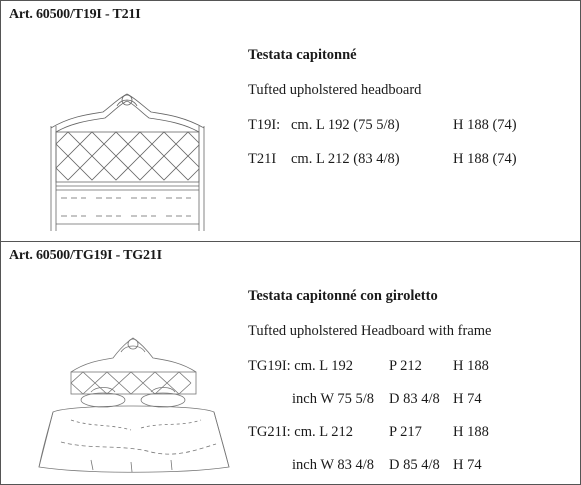 The image size is (581, 485). Describe the element at coordinates (262, 159) in the screenshot. I see `spec-code: T21I` at that location.